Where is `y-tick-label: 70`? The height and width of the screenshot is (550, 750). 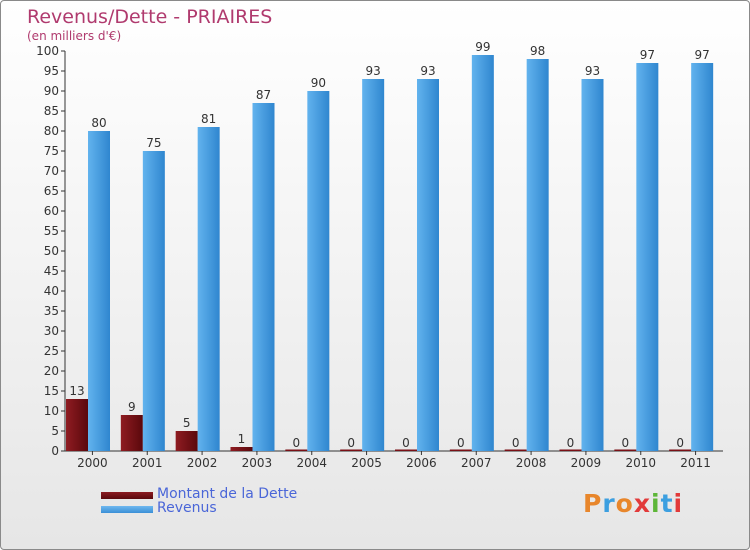
y-tick-label: 70 is located at coordinates (51, 171).